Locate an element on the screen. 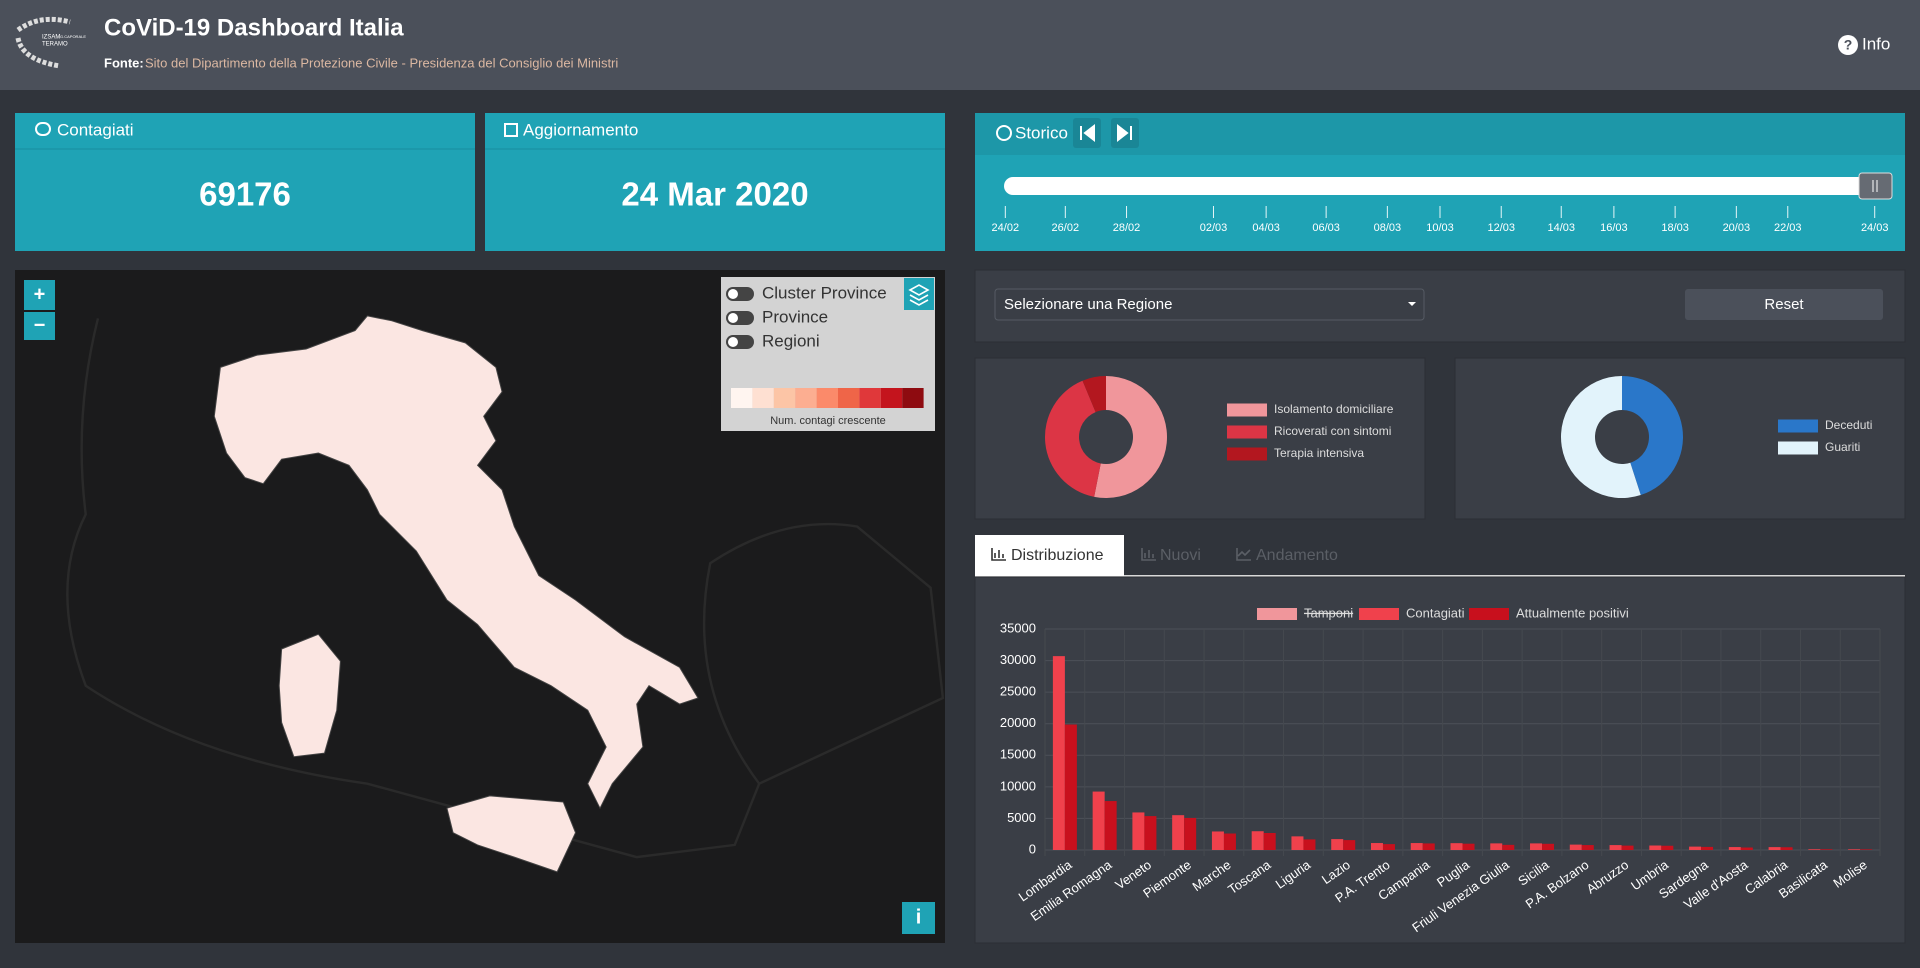  tab-label: Andamento is located at coordinates (1297, 555).